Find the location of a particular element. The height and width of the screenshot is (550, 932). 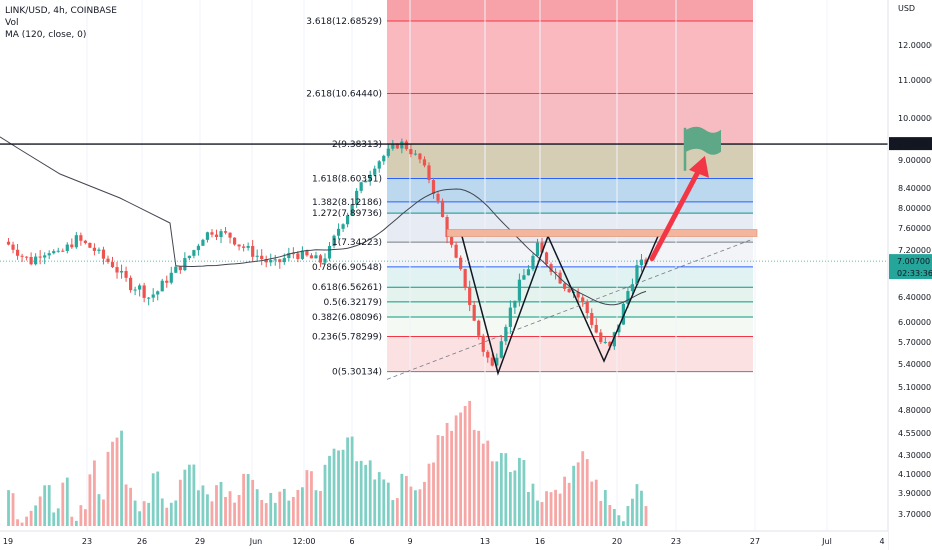

fib-label: 0(5.30134) is located at coordinates (357, 373).